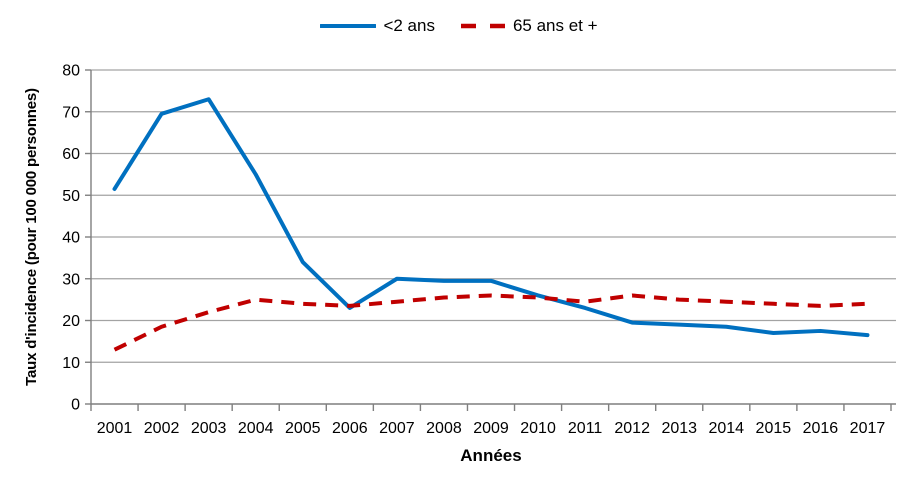  Describe the element at coordinates (555, 25) in the screenshot. I see `legend-label-65-plus: 65 ans et +` at that location.